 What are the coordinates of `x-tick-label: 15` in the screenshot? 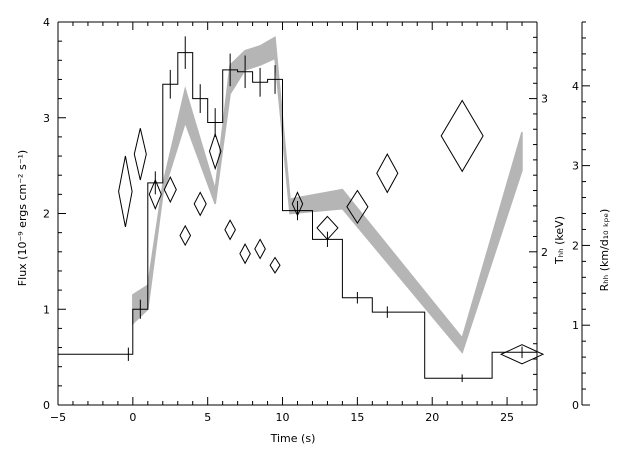 It's located at (357, 417).